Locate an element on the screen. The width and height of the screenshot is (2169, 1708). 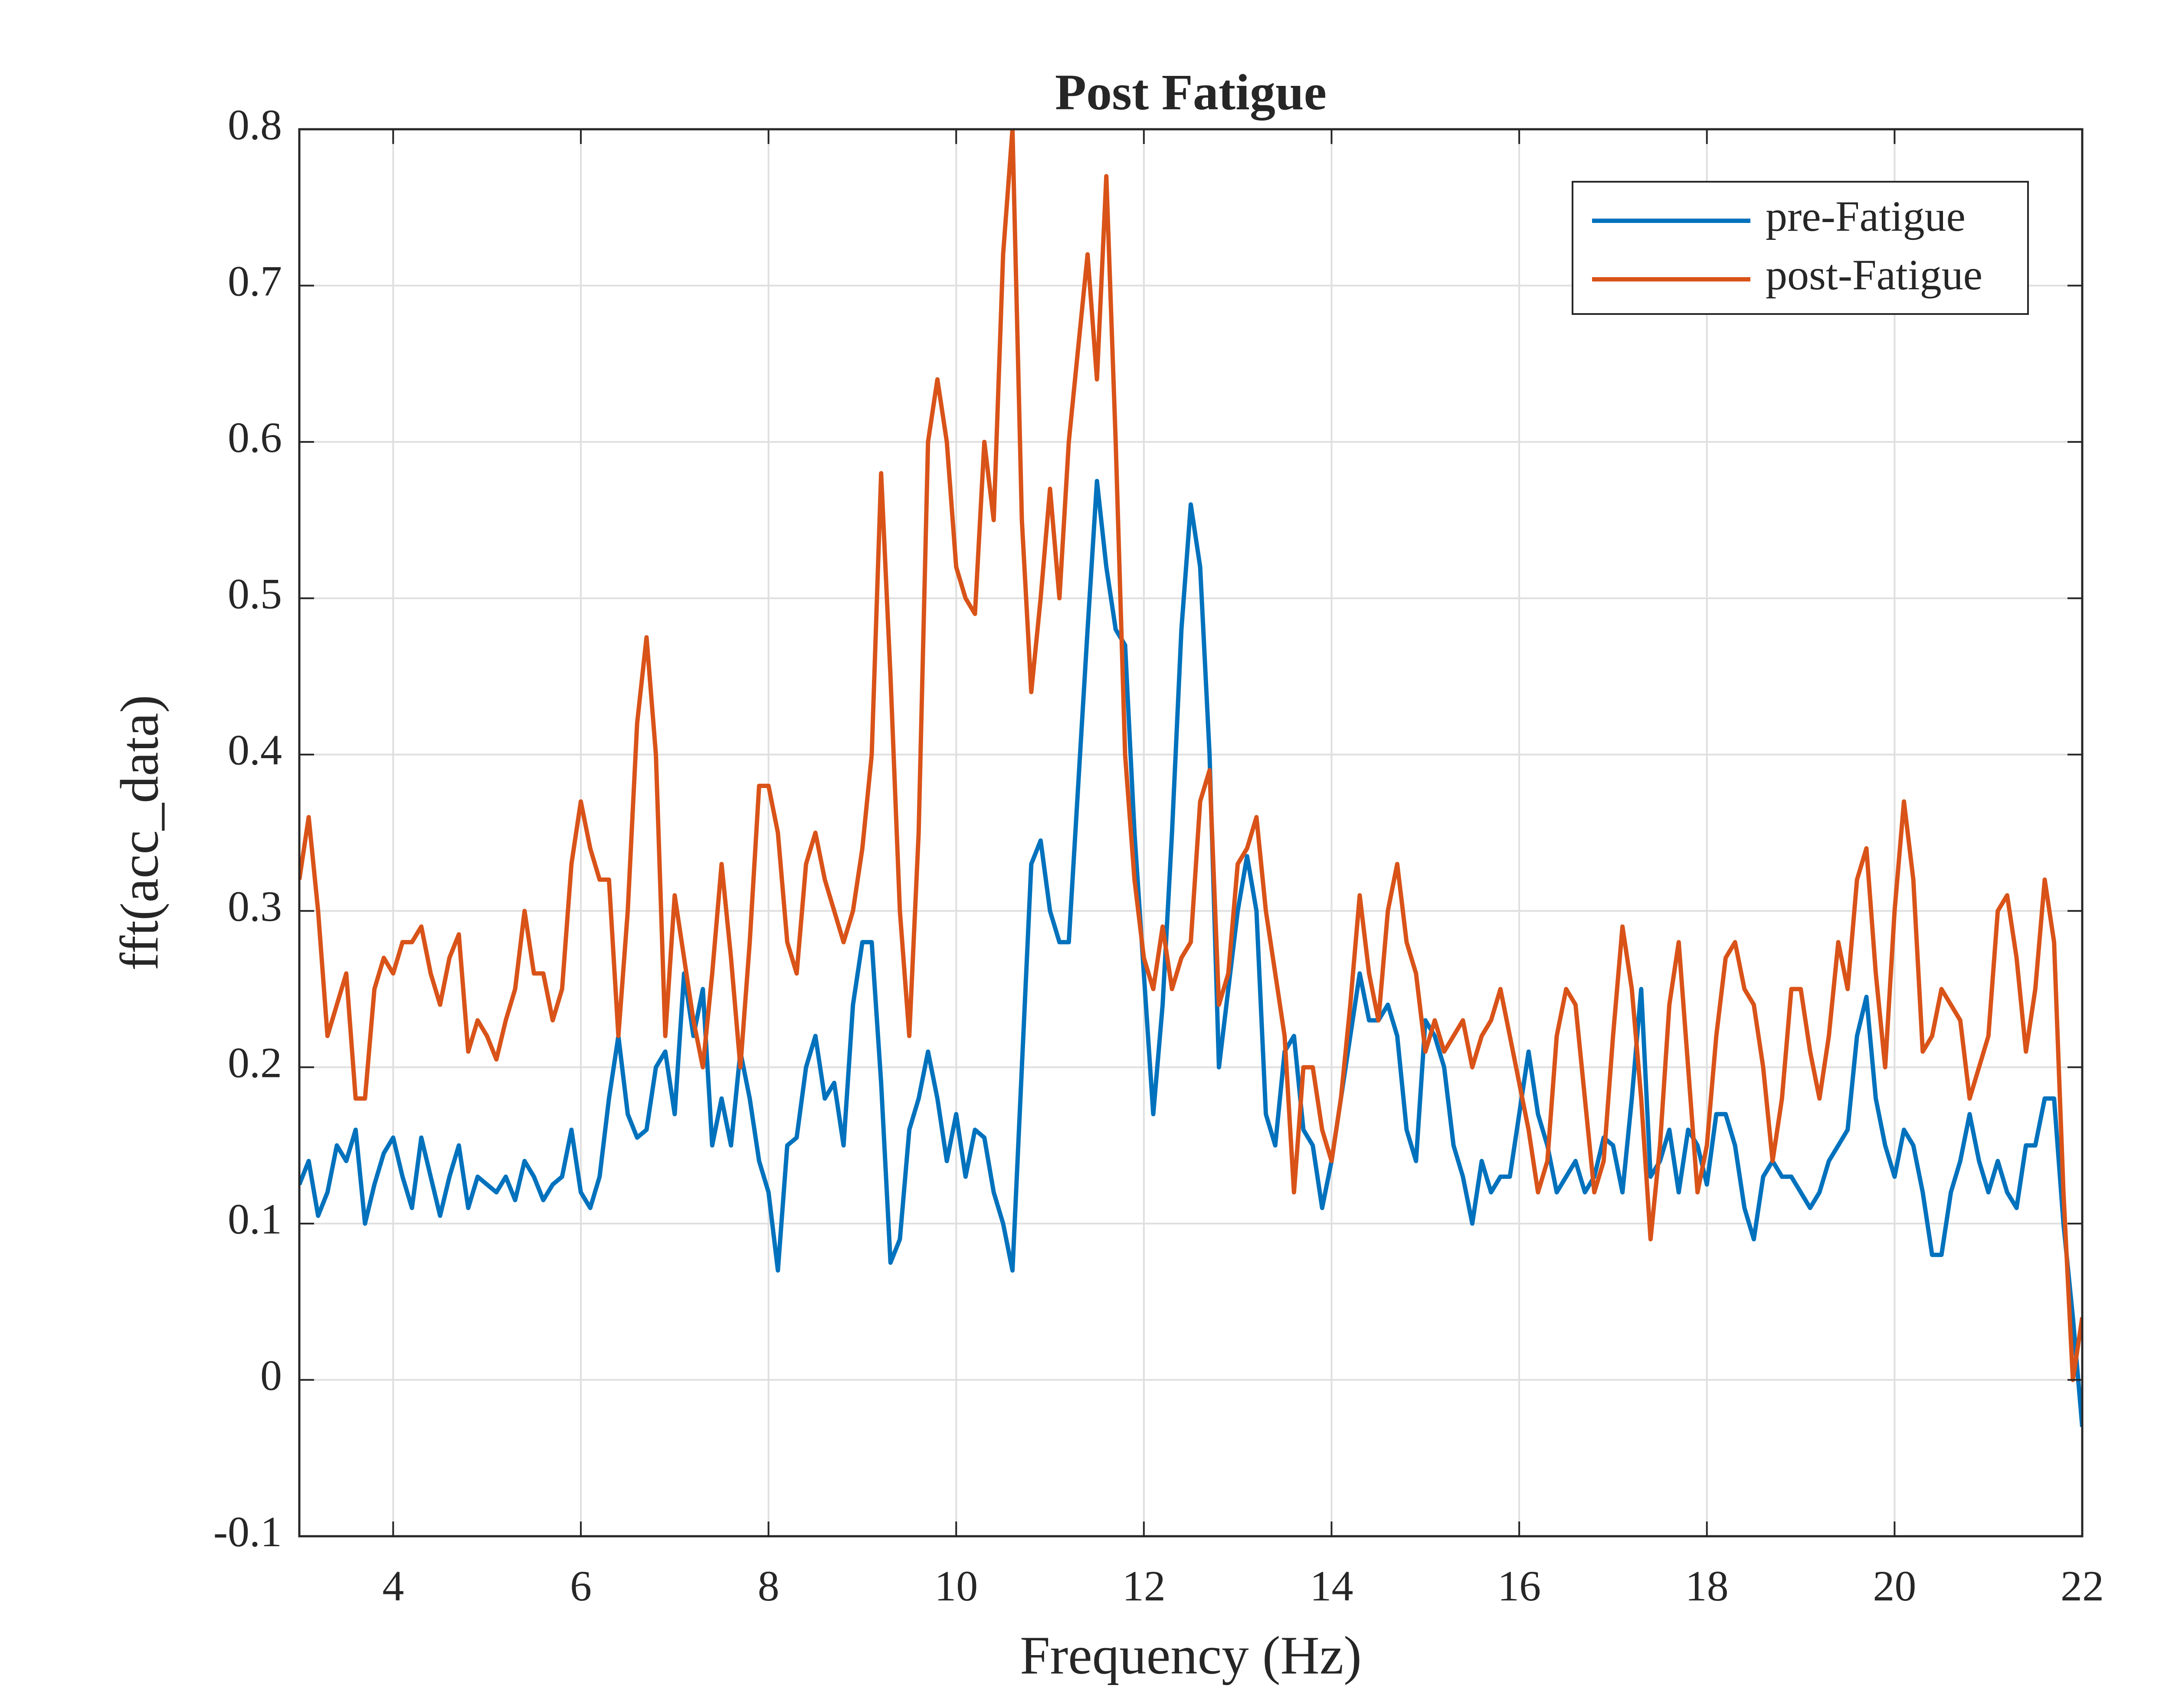
legend-box is located at coordinates (1800, 248).